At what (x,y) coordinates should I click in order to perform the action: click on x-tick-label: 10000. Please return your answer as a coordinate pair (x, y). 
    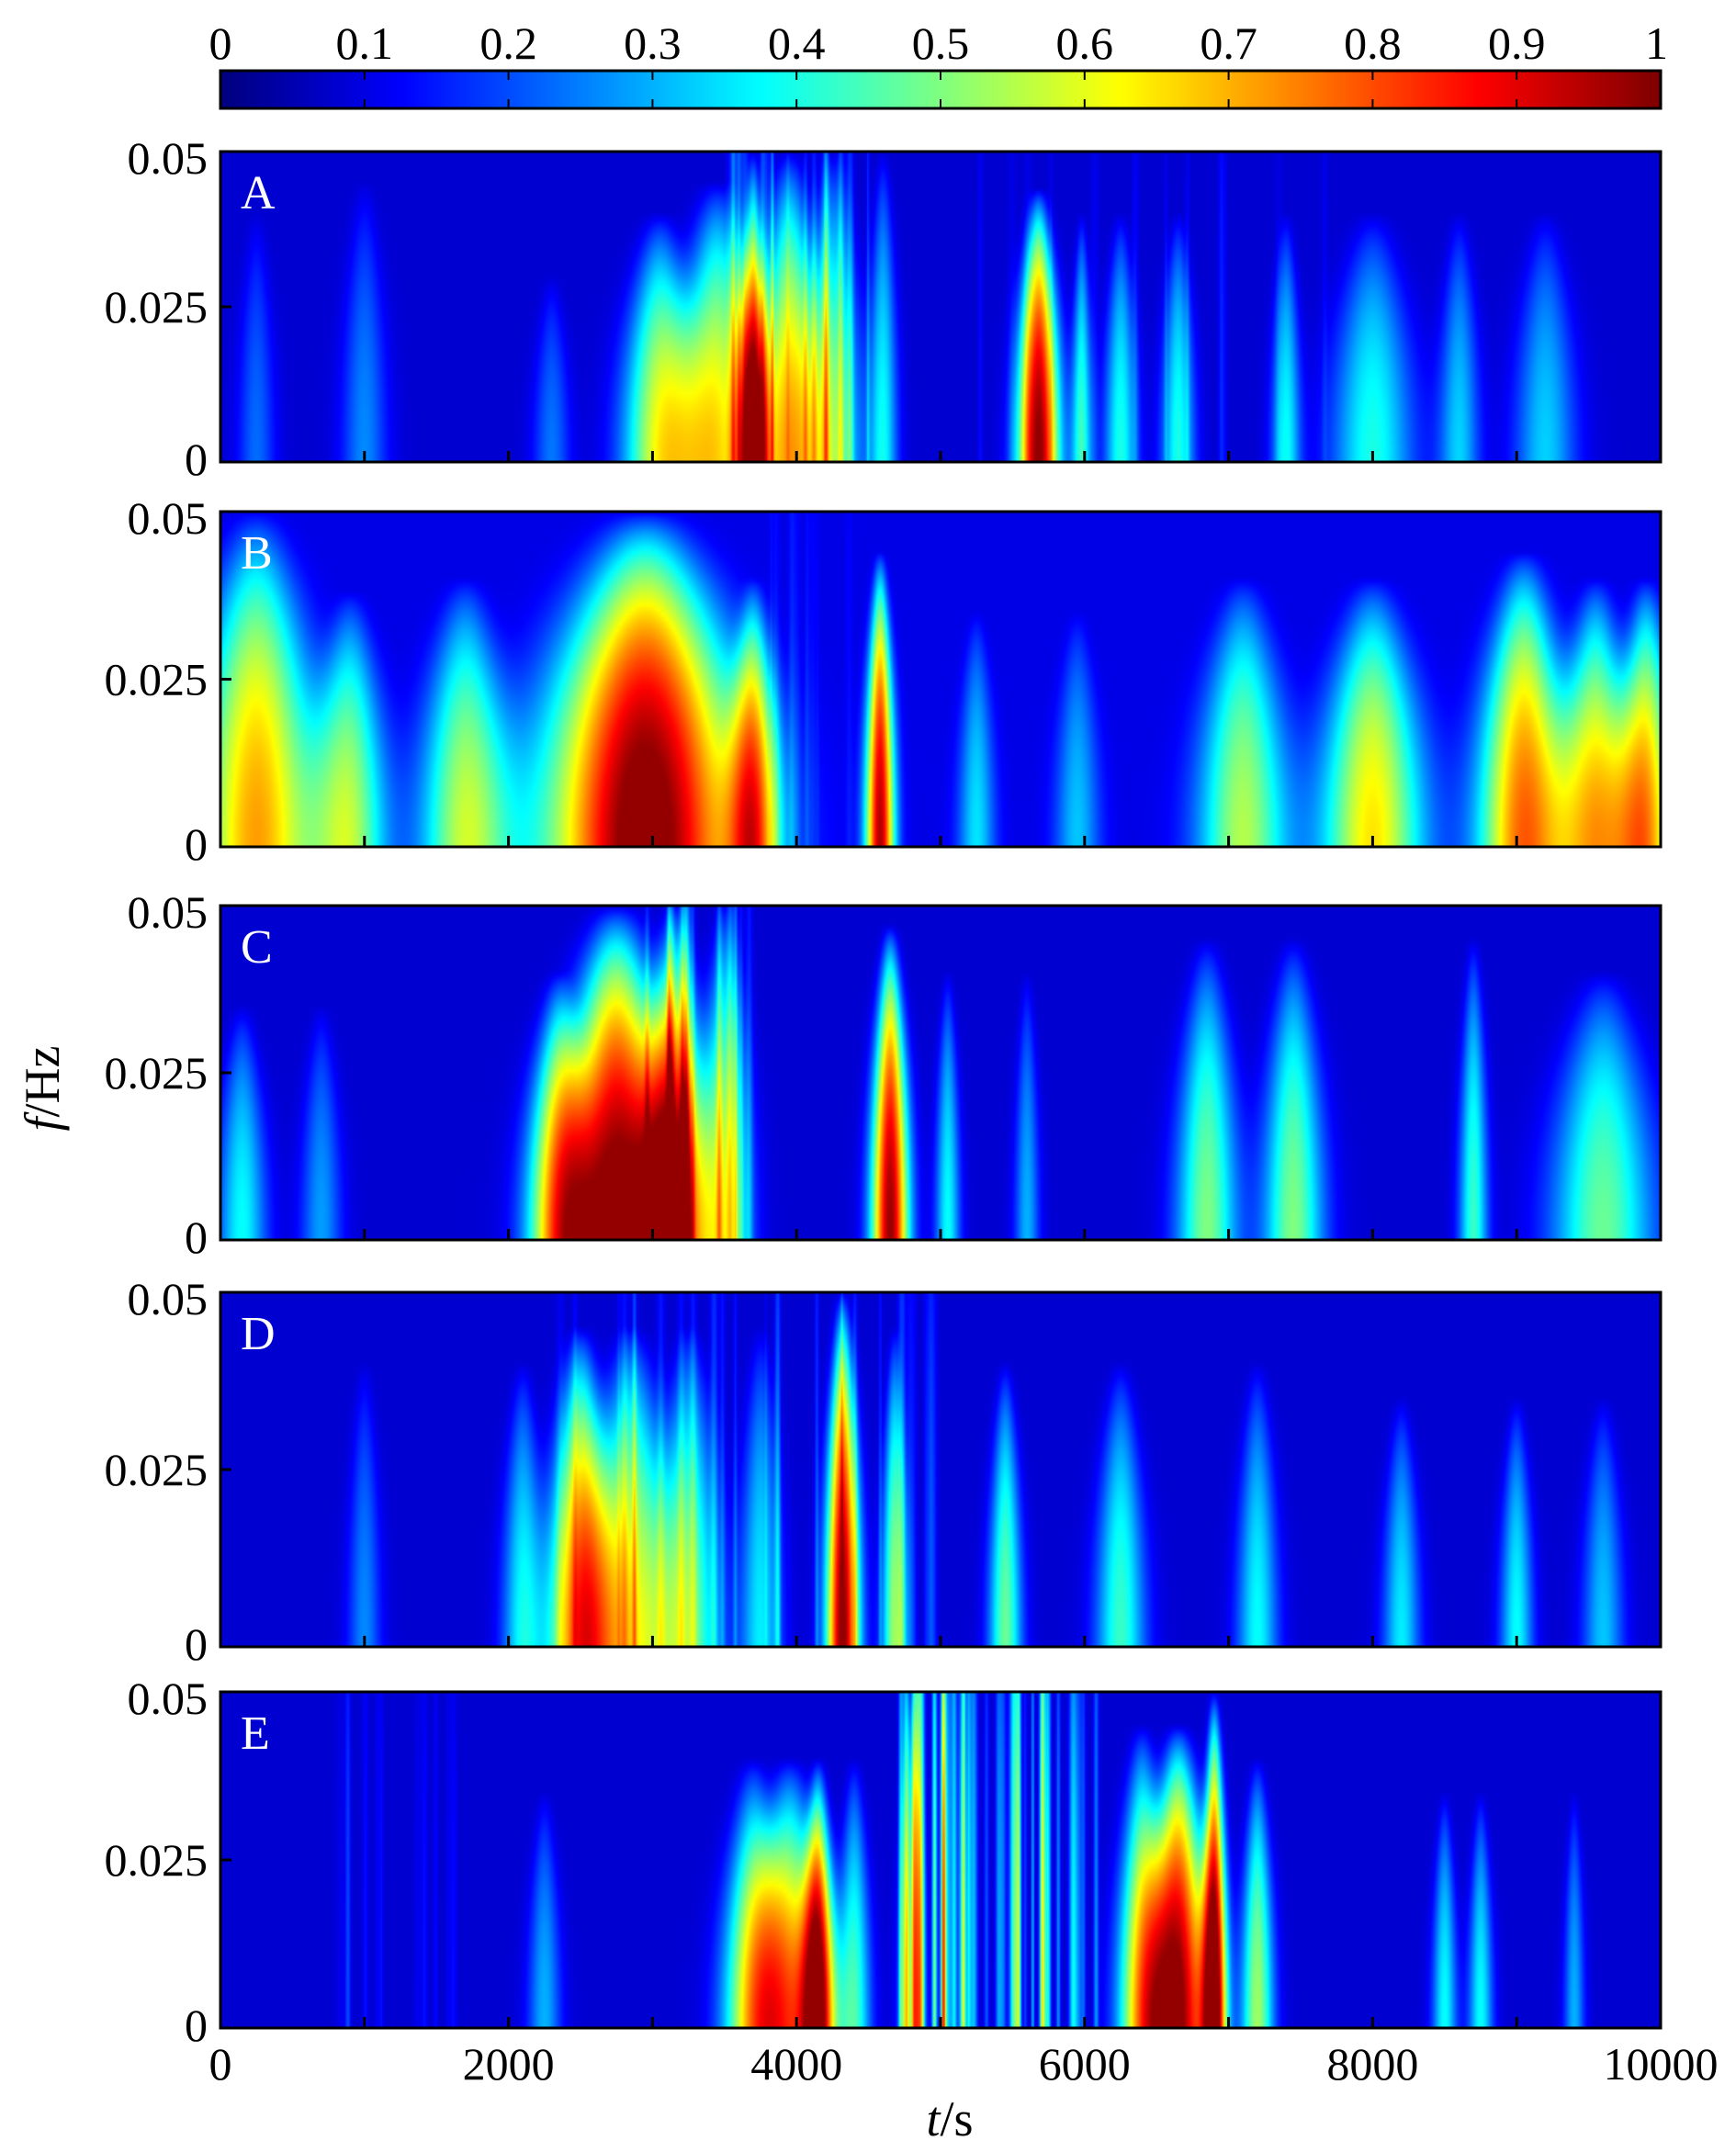
    Looking at the image, I should click on (1661, 2064).